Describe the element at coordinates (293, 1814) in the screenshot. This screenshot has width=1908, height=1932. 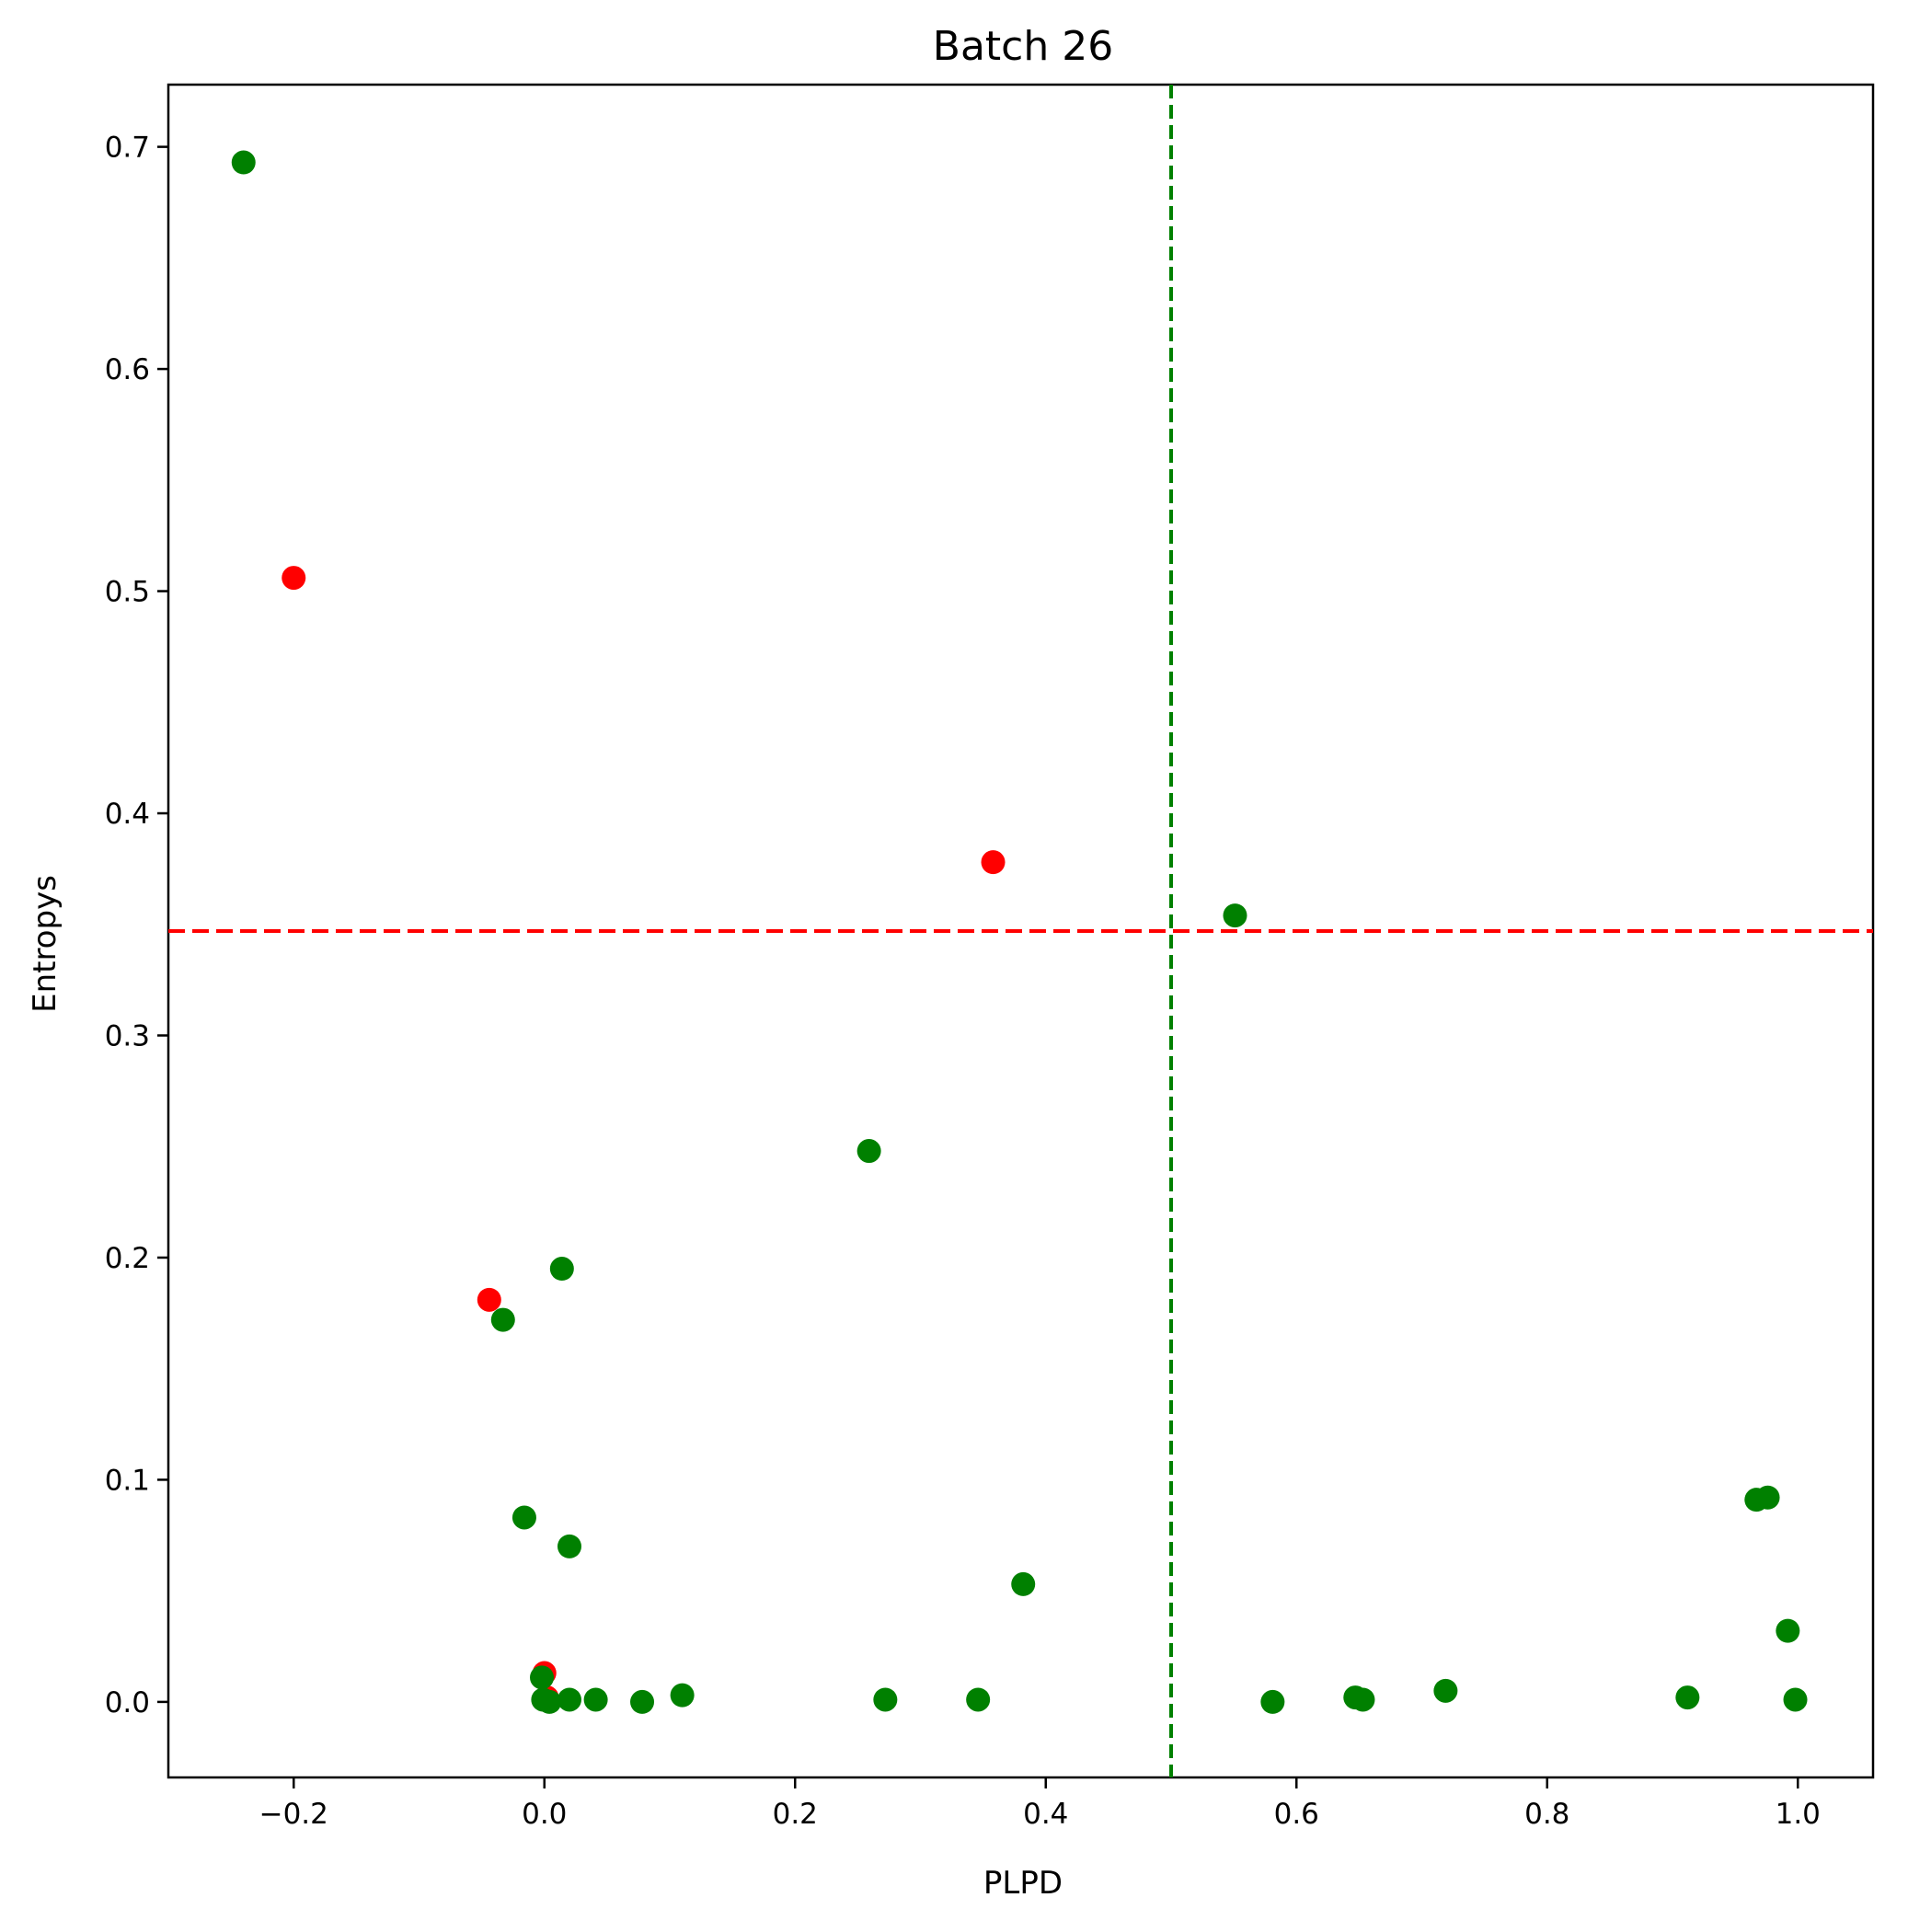
I see `x-tick-label: −0.2` at that location.